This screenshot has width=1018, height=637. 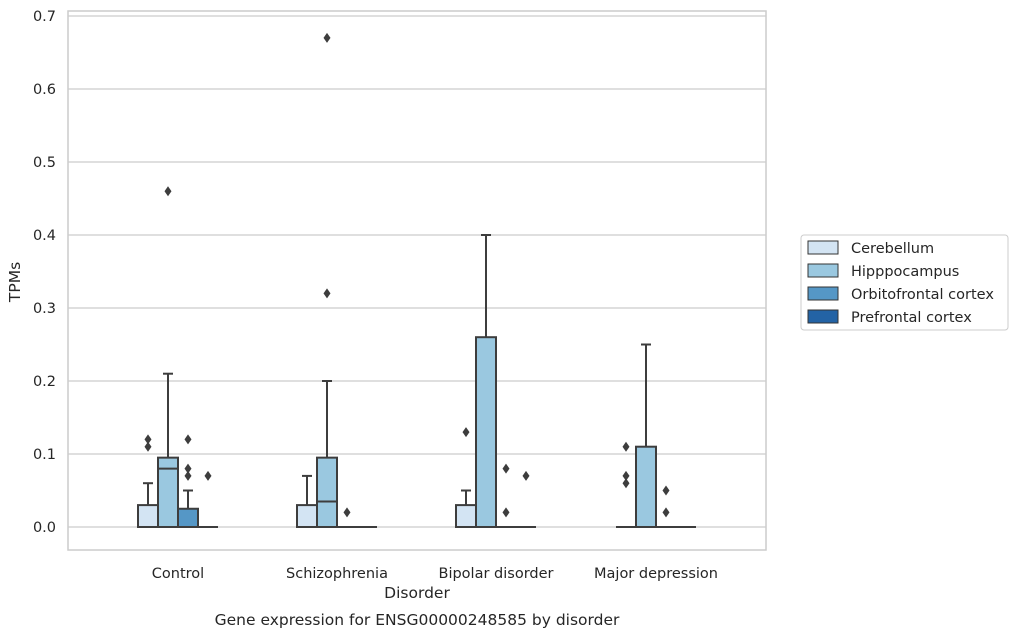 What do you see at coordinates (337, 574) in the screenshot?
I see `x-tick-label: Schizophrenia` at bounding box center [337, 574].